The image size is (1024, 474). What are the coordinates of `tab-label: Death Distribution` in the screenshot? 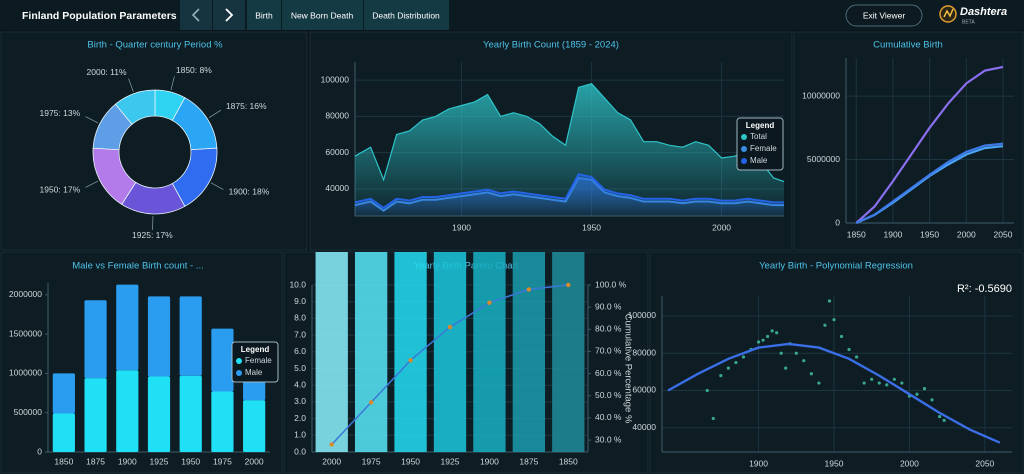 It's located at (406, 15).